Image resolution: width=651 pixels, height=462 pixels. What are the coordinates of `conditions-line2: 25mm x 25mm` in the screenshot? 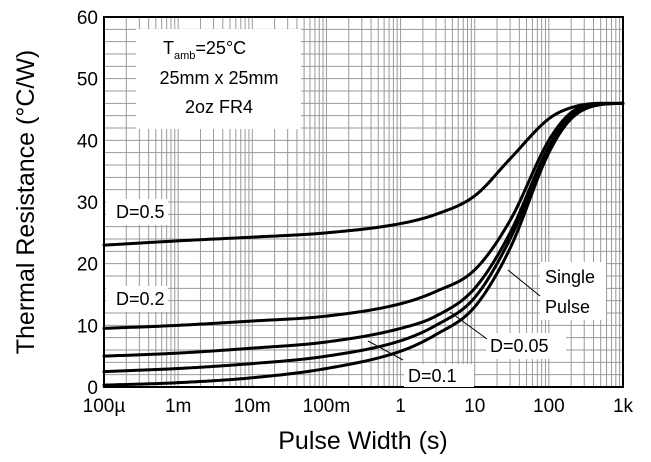 It's located at (218, 78).